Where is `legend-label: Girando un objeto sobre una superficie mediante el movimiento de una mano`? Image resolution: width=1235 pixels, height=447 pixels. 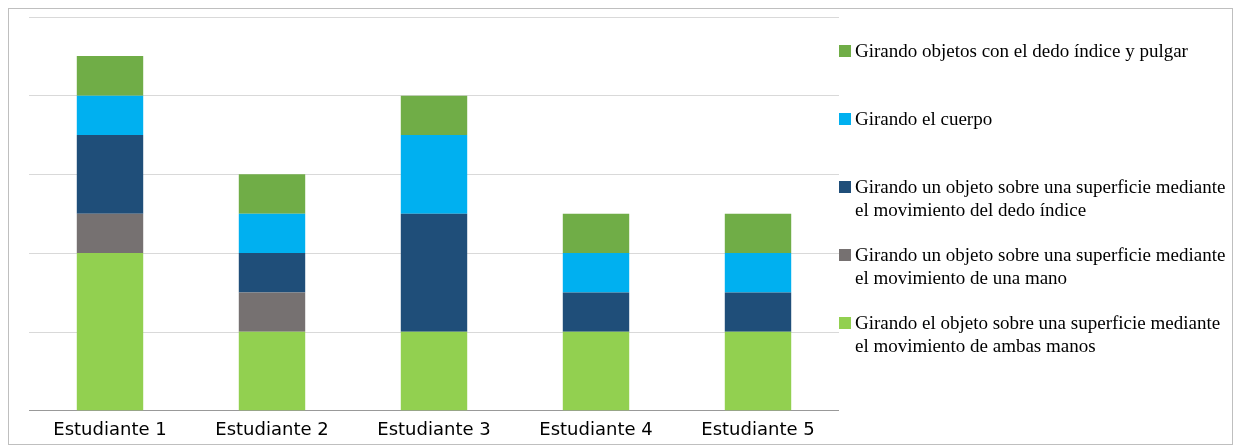 legend-label: Girando un objeto sobre una superficie mediante el movimiento de una mano is located at coordinates (1041, 266).